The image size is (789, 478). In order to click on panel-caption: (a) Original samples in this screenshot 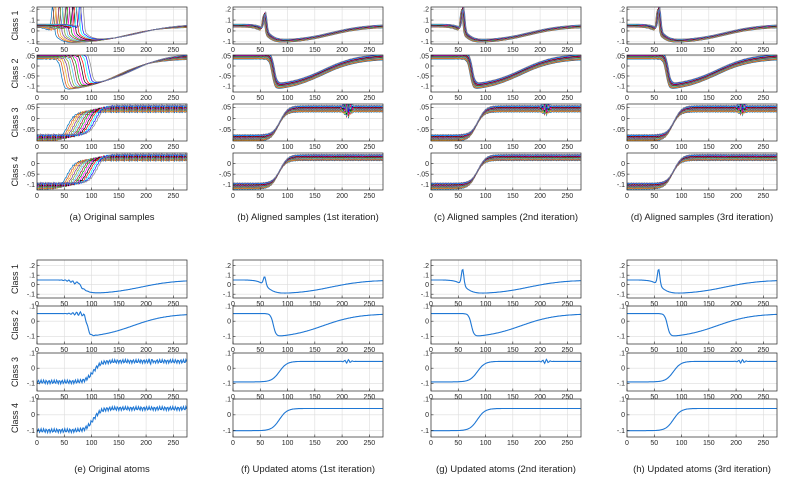, I will do `click(112, 217)`.